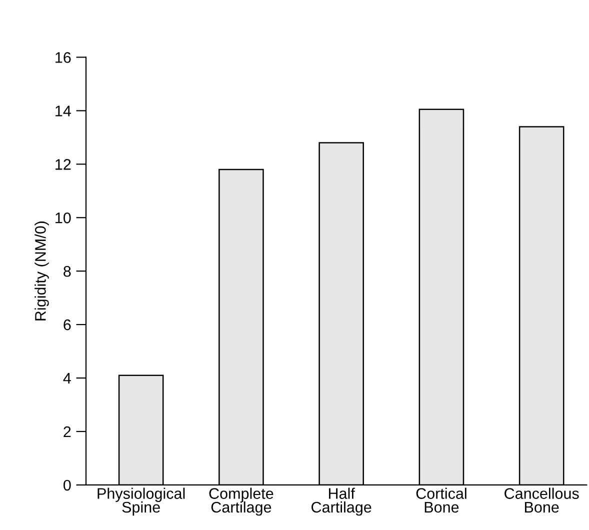 This screenshot has height=530, width=589. What do you see at coordinates (67, 324) in the screenshot?
I see `y-tick-label: 6` at bounding box center [67, 324].